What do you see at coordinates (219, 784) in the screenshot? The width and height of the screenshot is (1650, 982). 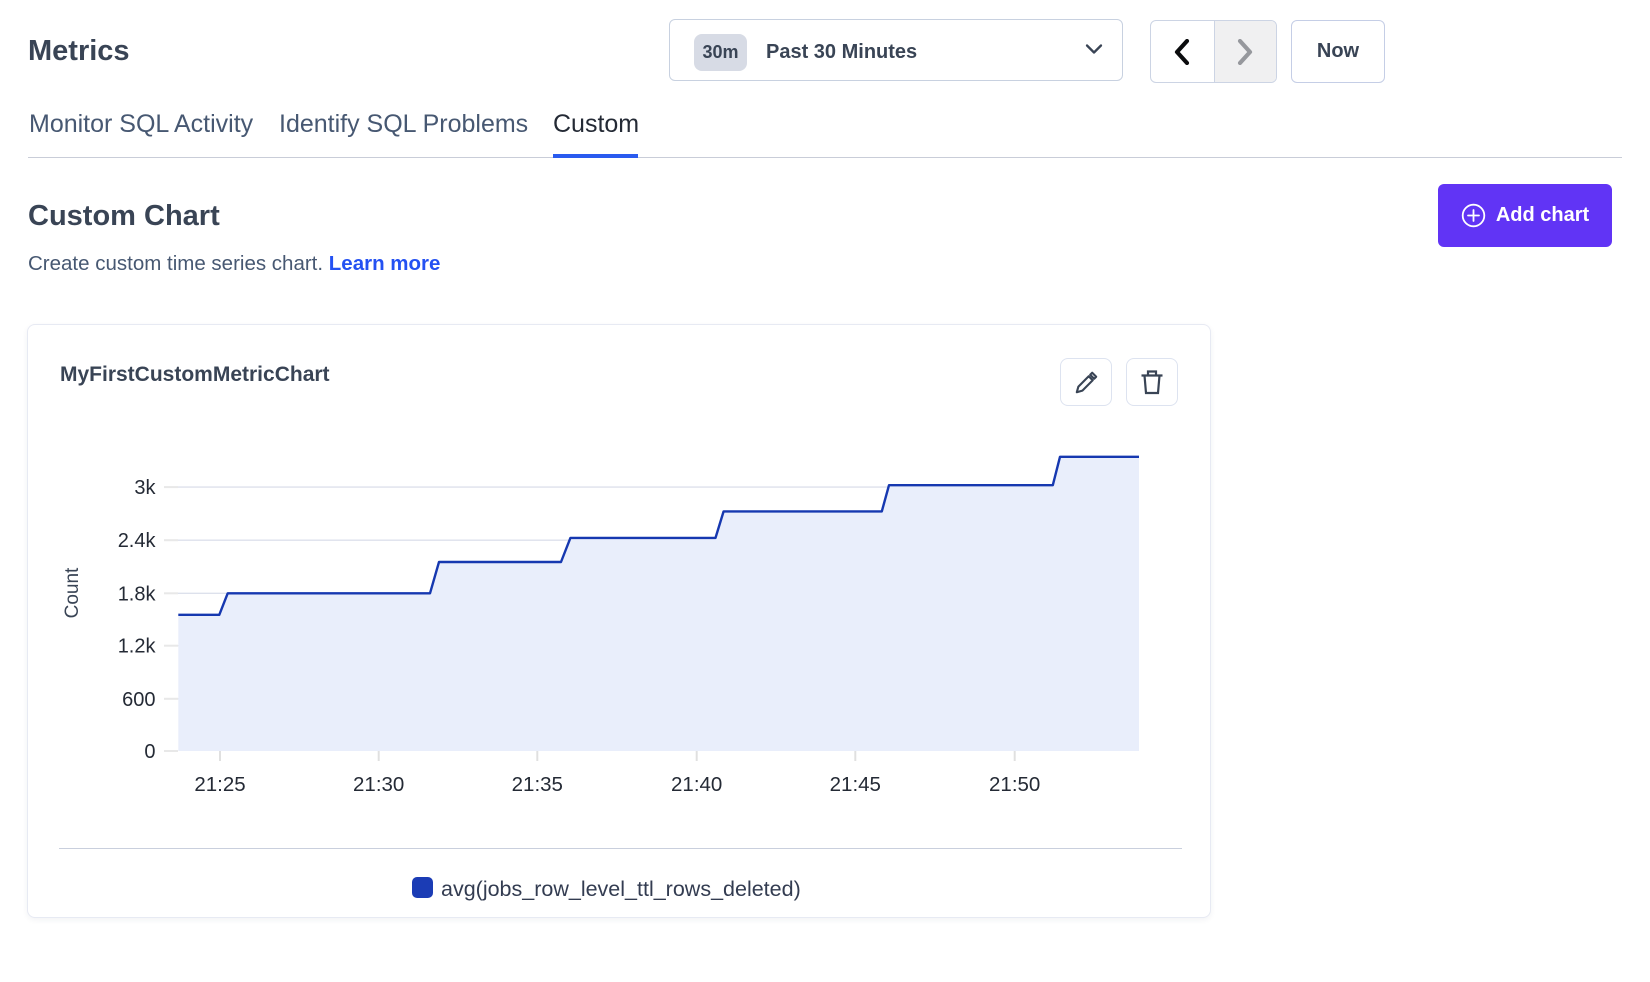 I see `svg-text: 21:25` at bounding box center [219, 784].